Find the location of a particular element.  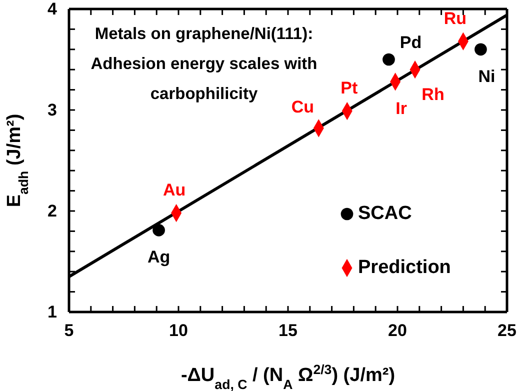

annotation: Rh is located at coordinates (433, 94).